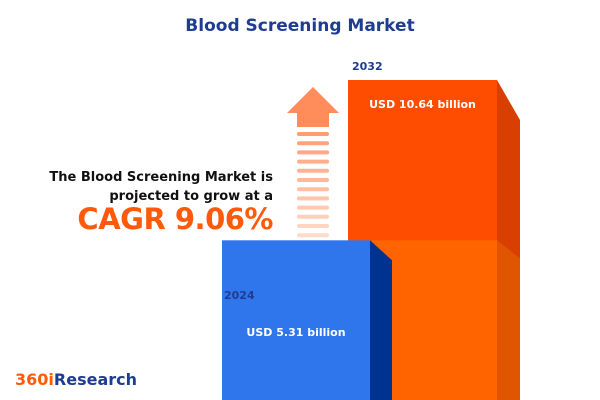 The image size is (600, 400). I want to click on data-label-2024: USD 5.31 billion, so click(296, 332).